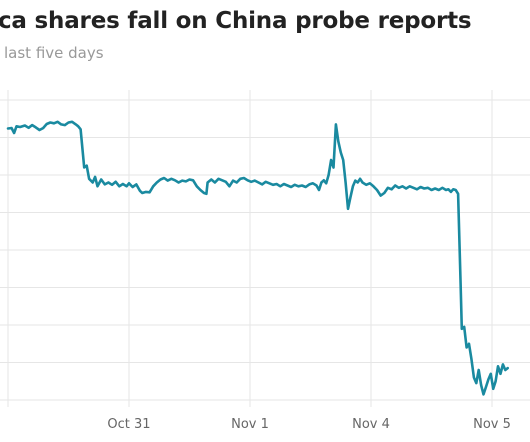 Image resolution: width=530 pixels, height=442 pixels. I want to click on x-tick-label: Nov 5, so click(492, 424).